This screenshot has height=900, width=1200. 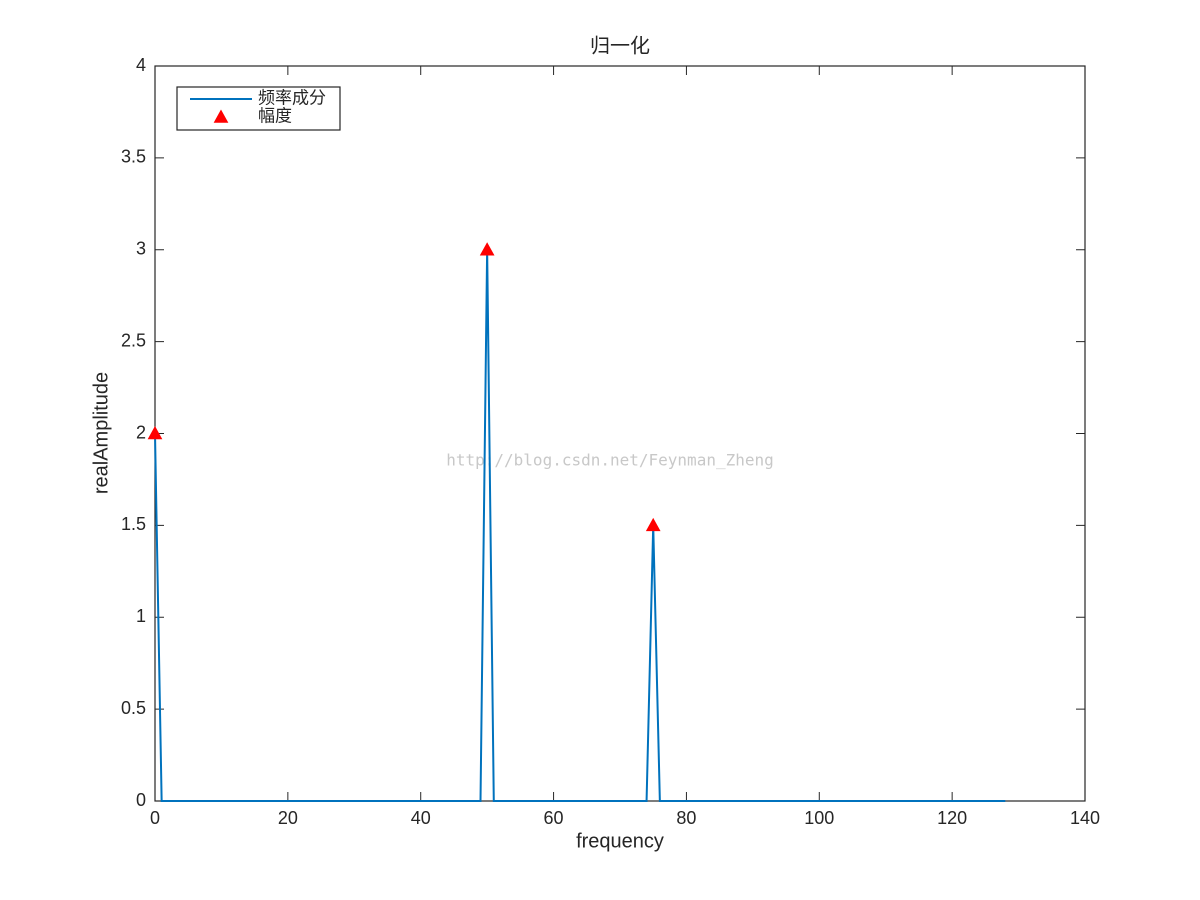 What do you see at coordinates (275, 115) in the screenshot?
I see `legend-label: 幅度` at bounding box center [275, 115].